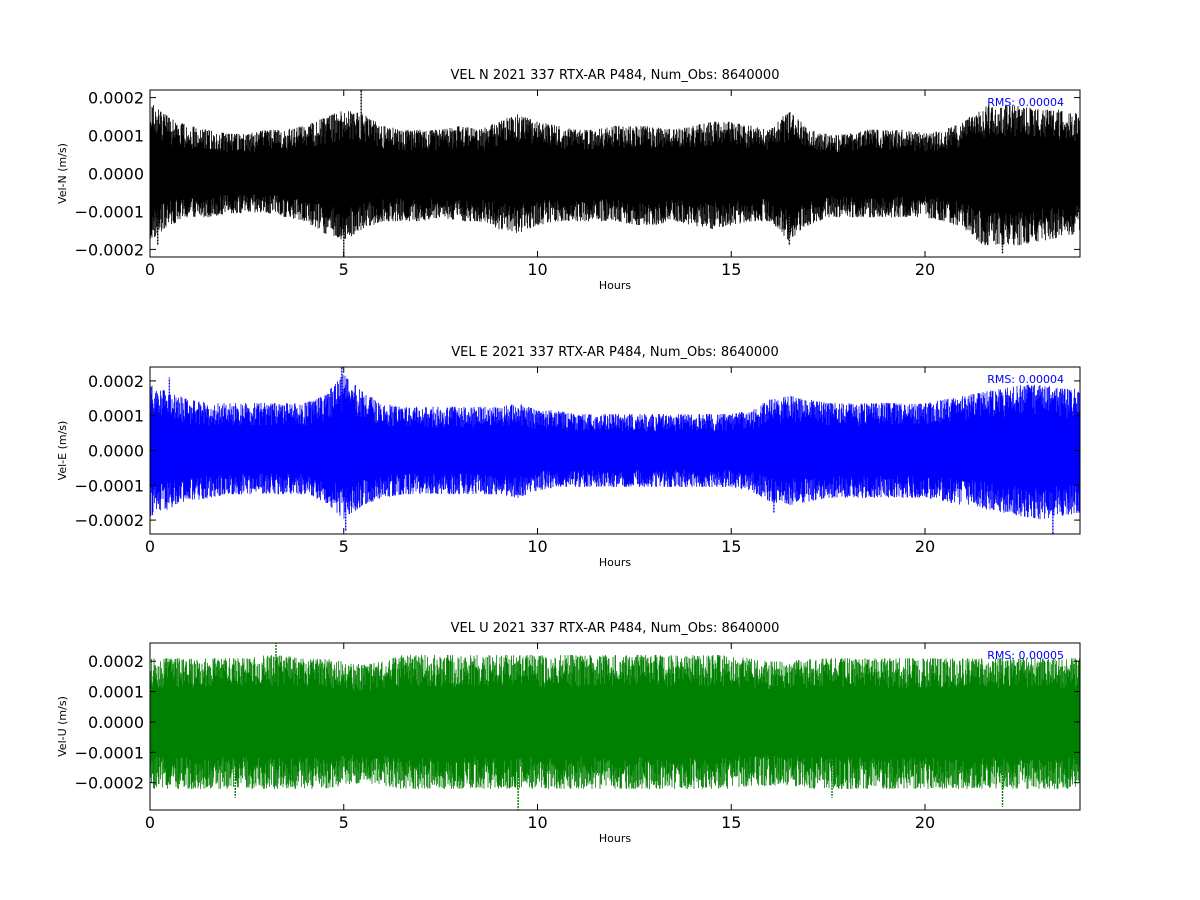  I want to click on axes-frame, so click(615, 726).